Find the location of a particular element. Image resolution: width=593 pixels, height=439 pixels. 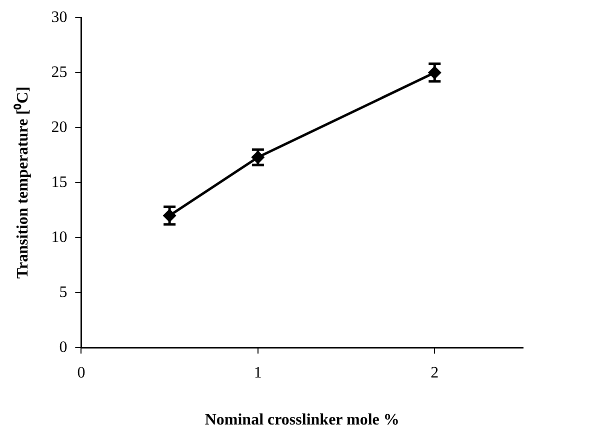

x-tick-label: 2 is located at coordinates (434, 373).